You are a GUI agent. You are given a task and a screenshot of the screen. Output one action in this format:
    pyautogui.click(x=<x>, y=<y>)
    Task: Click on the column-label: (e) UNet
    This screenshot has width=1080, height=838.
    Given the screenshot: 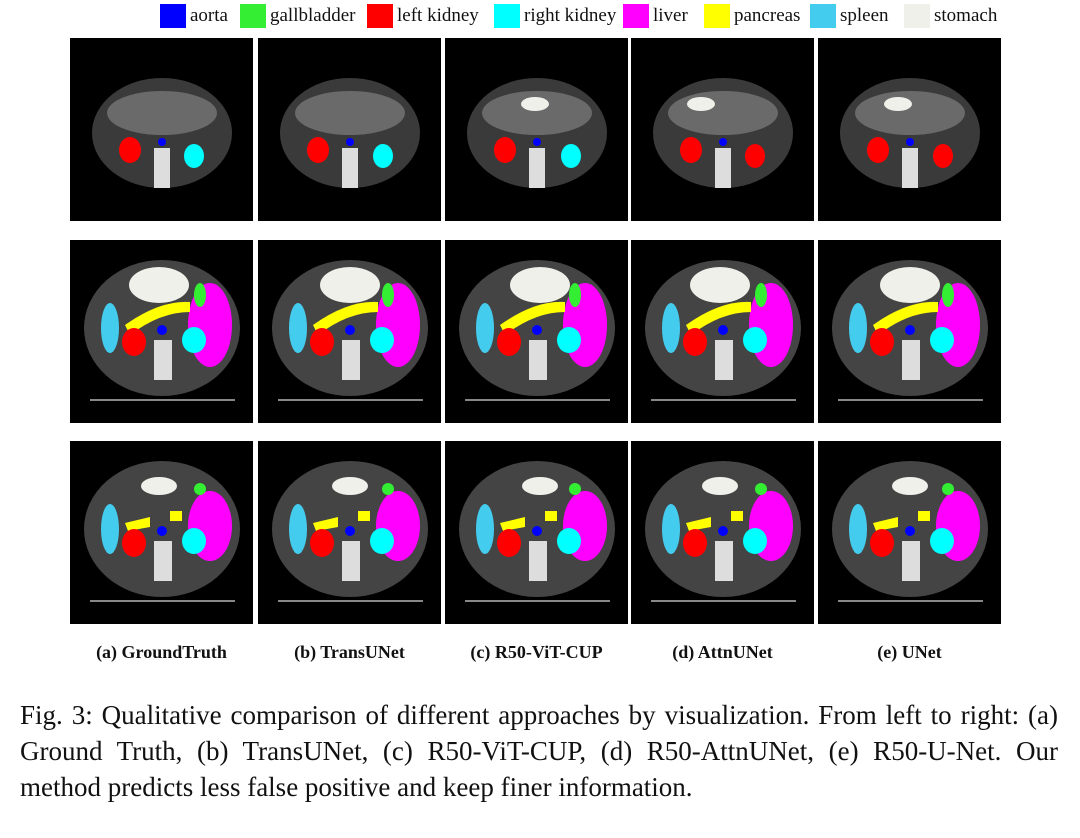 What is the action you would take?
    pyautogui.click(x=909, y=652)
    